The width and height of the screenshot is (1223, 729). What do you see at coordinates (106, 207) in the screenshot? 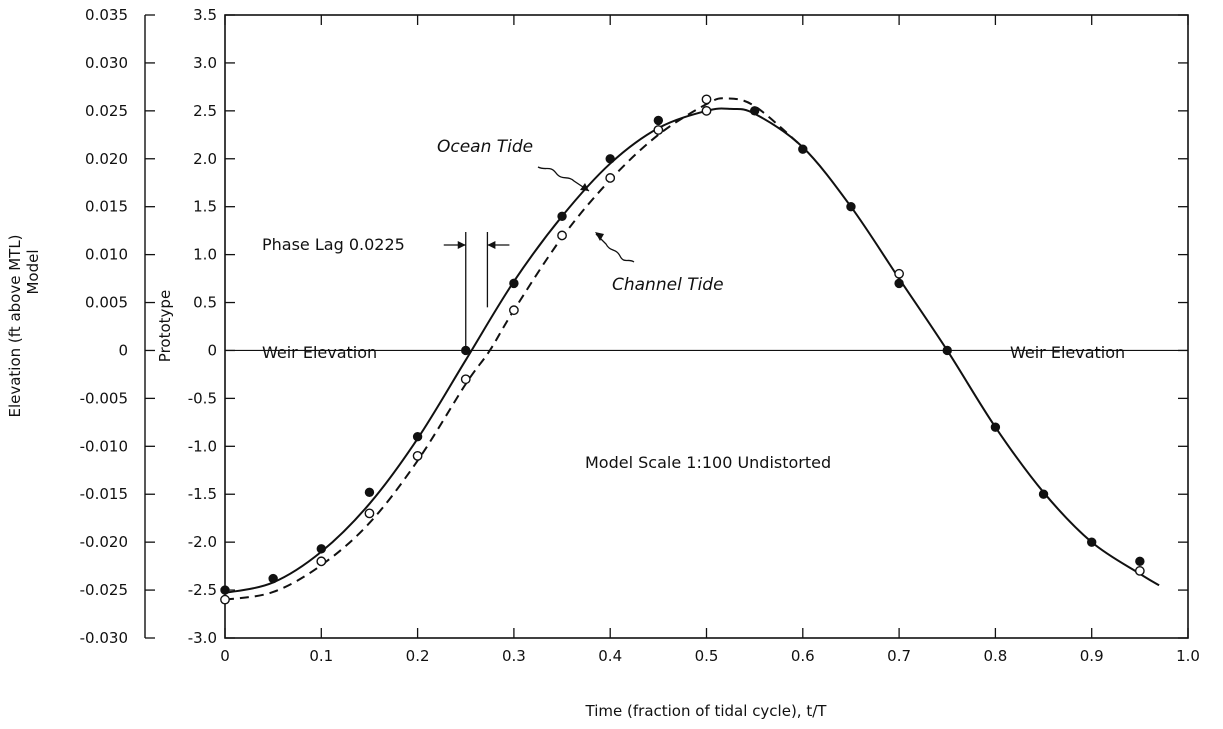
I see `model-tick-label: 0.015` at bounding box center [106, 207].